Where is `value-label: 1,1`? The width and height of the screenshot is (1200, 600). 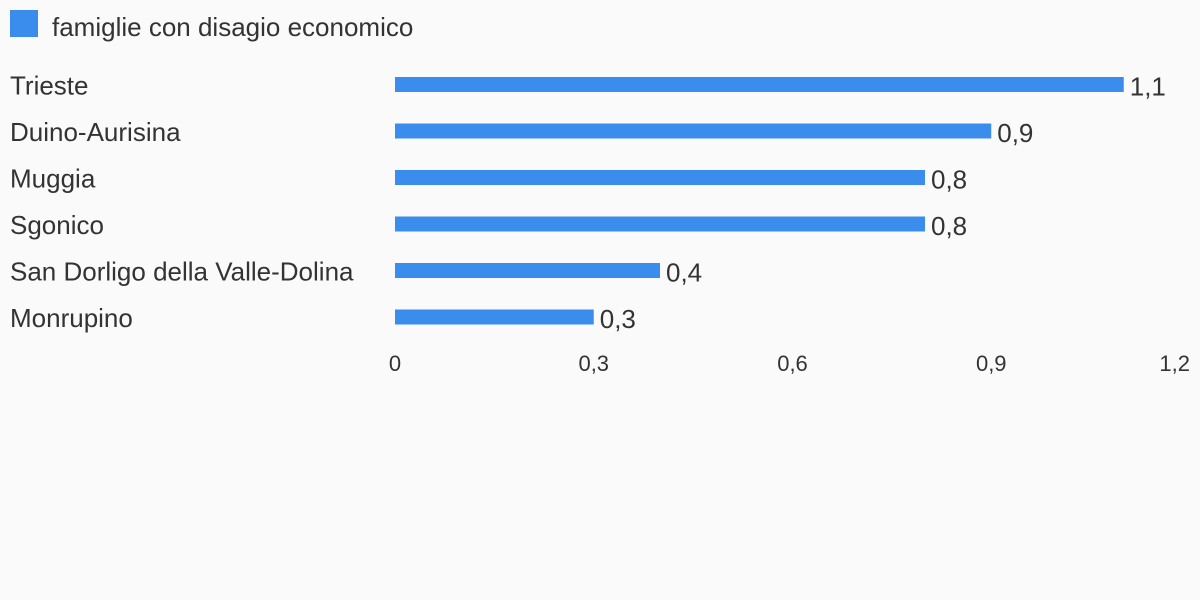 value-label: 1,1 is located at coordinates (1148, 87).